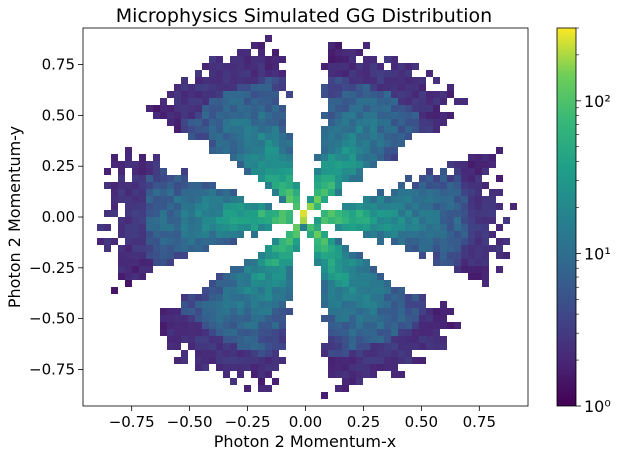 Image resolution: width=618 pixels, height=456 pixels. What do you see at coordinates (597, 253) in the screenshot?
I see `colorbar-tick-label: 10¹` at bounding box center [597, 253].